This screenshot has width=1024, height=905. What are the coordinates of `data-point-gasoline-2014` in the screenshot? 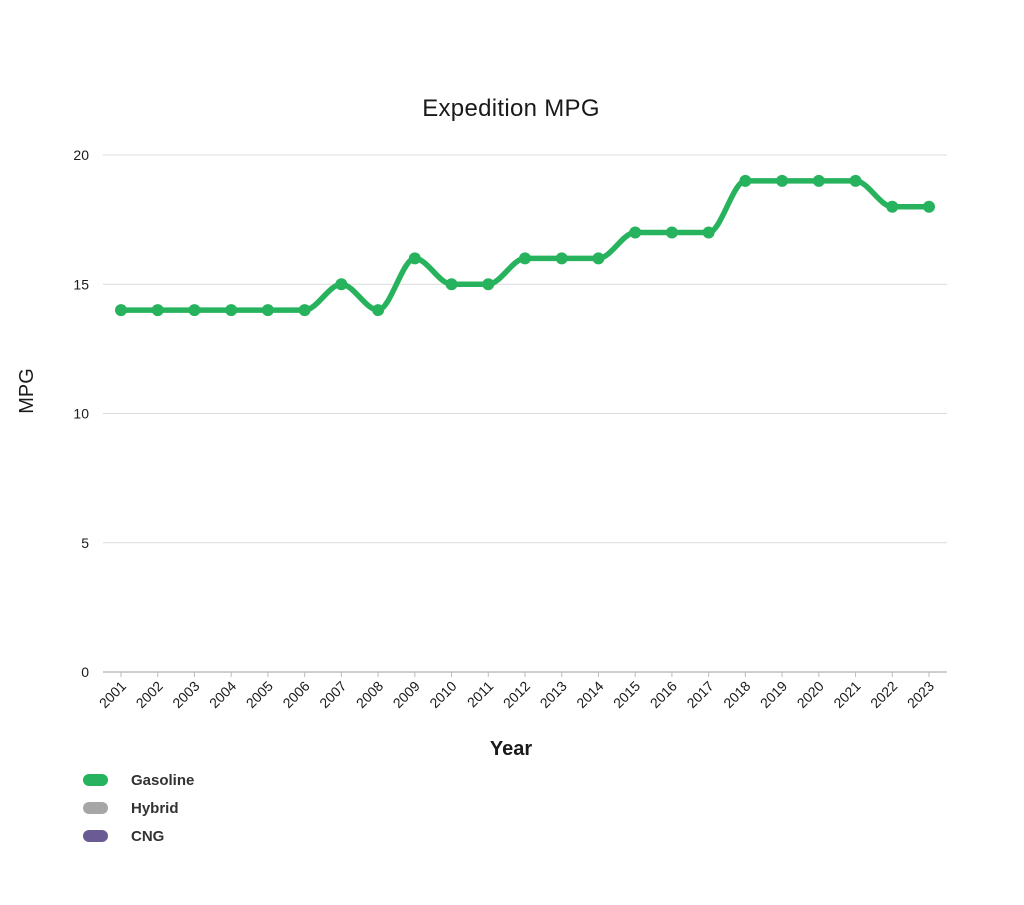 It's located at (598, 258).